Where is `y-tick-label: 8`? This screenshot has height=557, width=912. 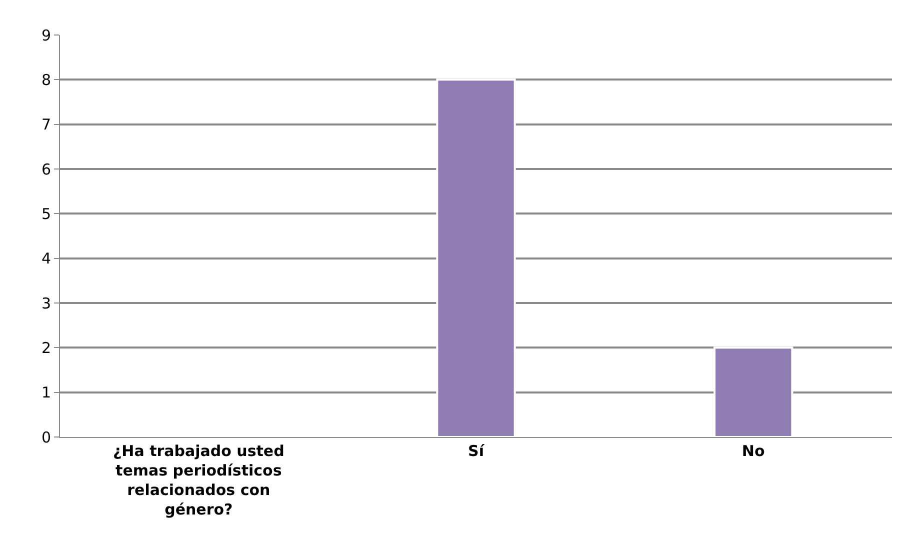
y-tick-label: 8 is located at coordinates (46, 79).